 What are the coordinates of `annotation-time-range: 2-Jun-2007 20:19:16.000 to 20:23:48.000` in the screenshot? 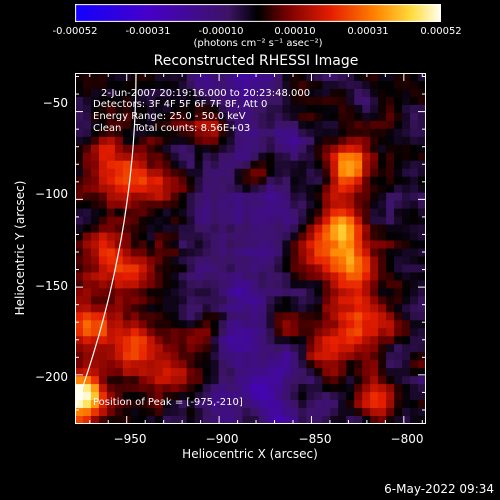 It's located at (206, 93).